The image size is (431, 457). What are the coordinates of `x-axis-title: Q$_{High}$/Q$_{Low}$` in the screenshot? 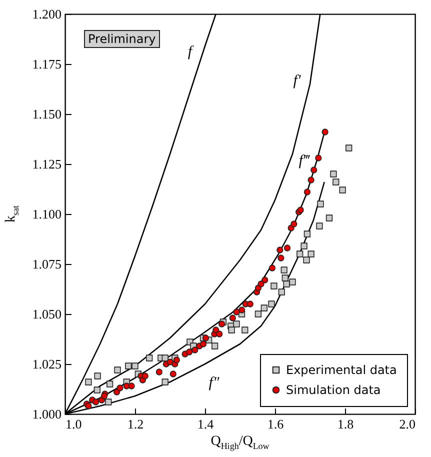 It's located at (240, 442).